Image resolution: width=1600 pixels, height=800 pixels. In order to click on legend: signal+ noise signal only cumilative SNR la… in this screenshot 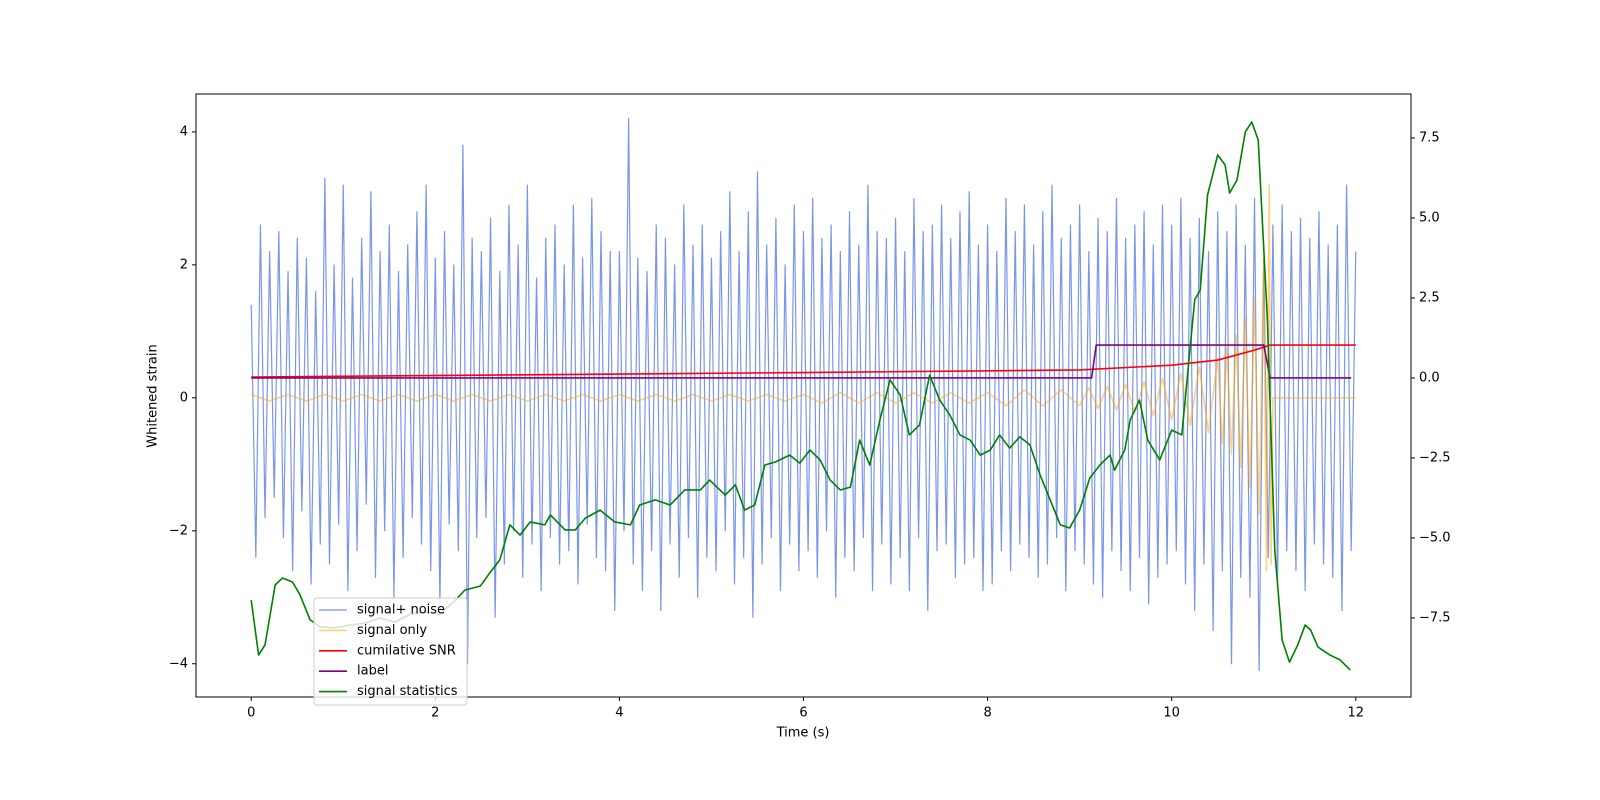, I will do `click(390, 651)`.